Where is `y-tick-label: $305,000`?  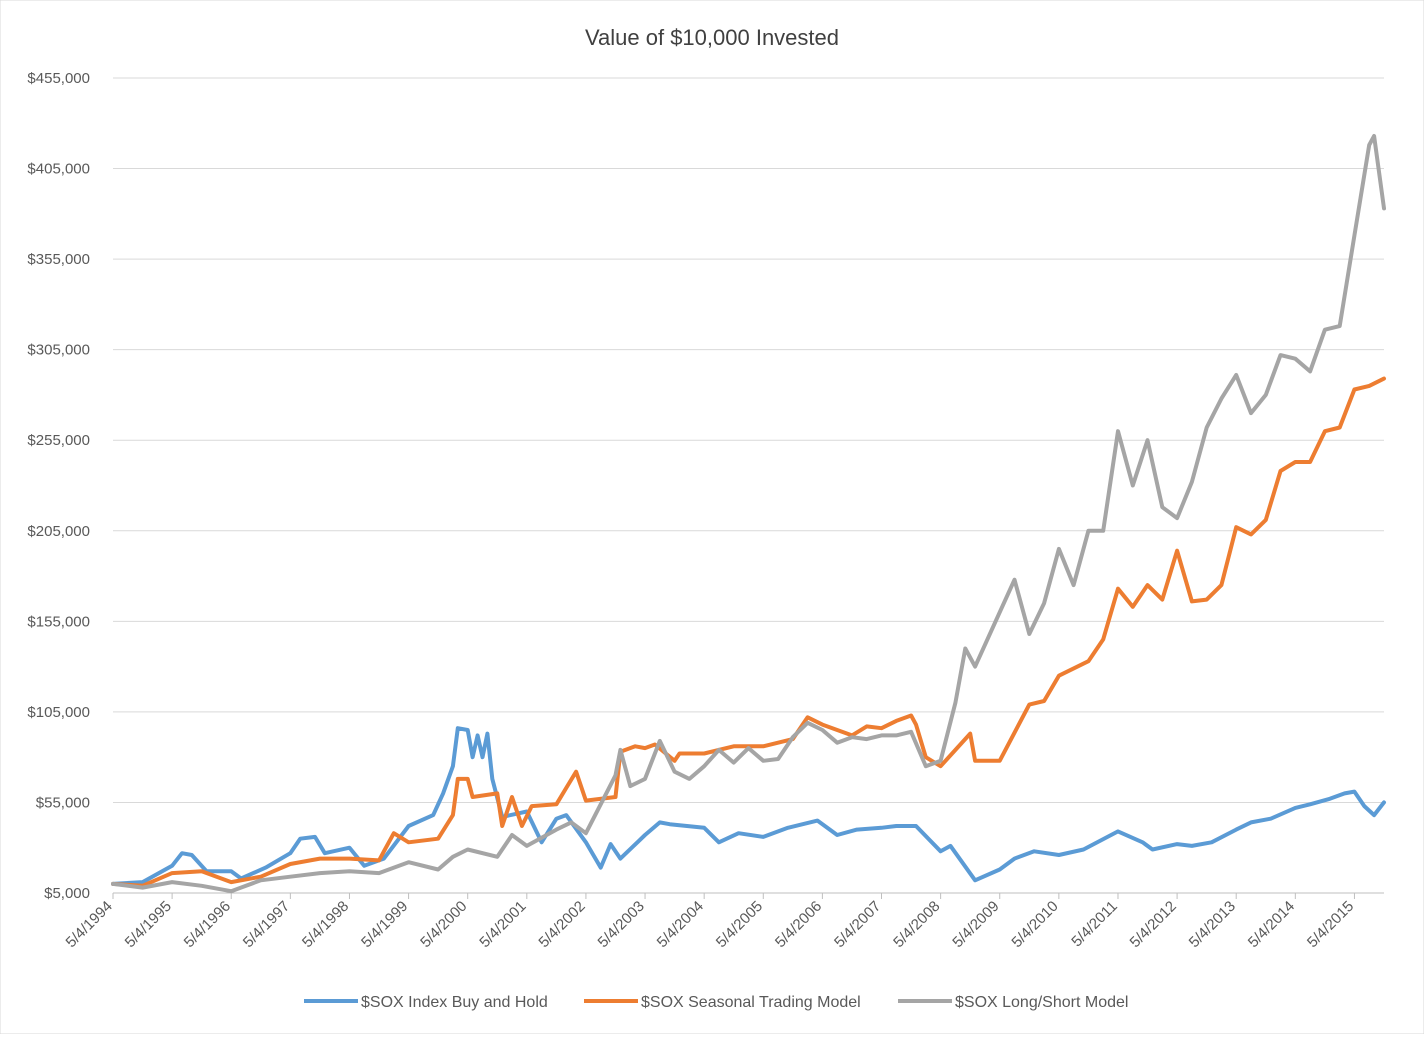 y-tick-label: $305,000 is located at coordinates (58, 350).